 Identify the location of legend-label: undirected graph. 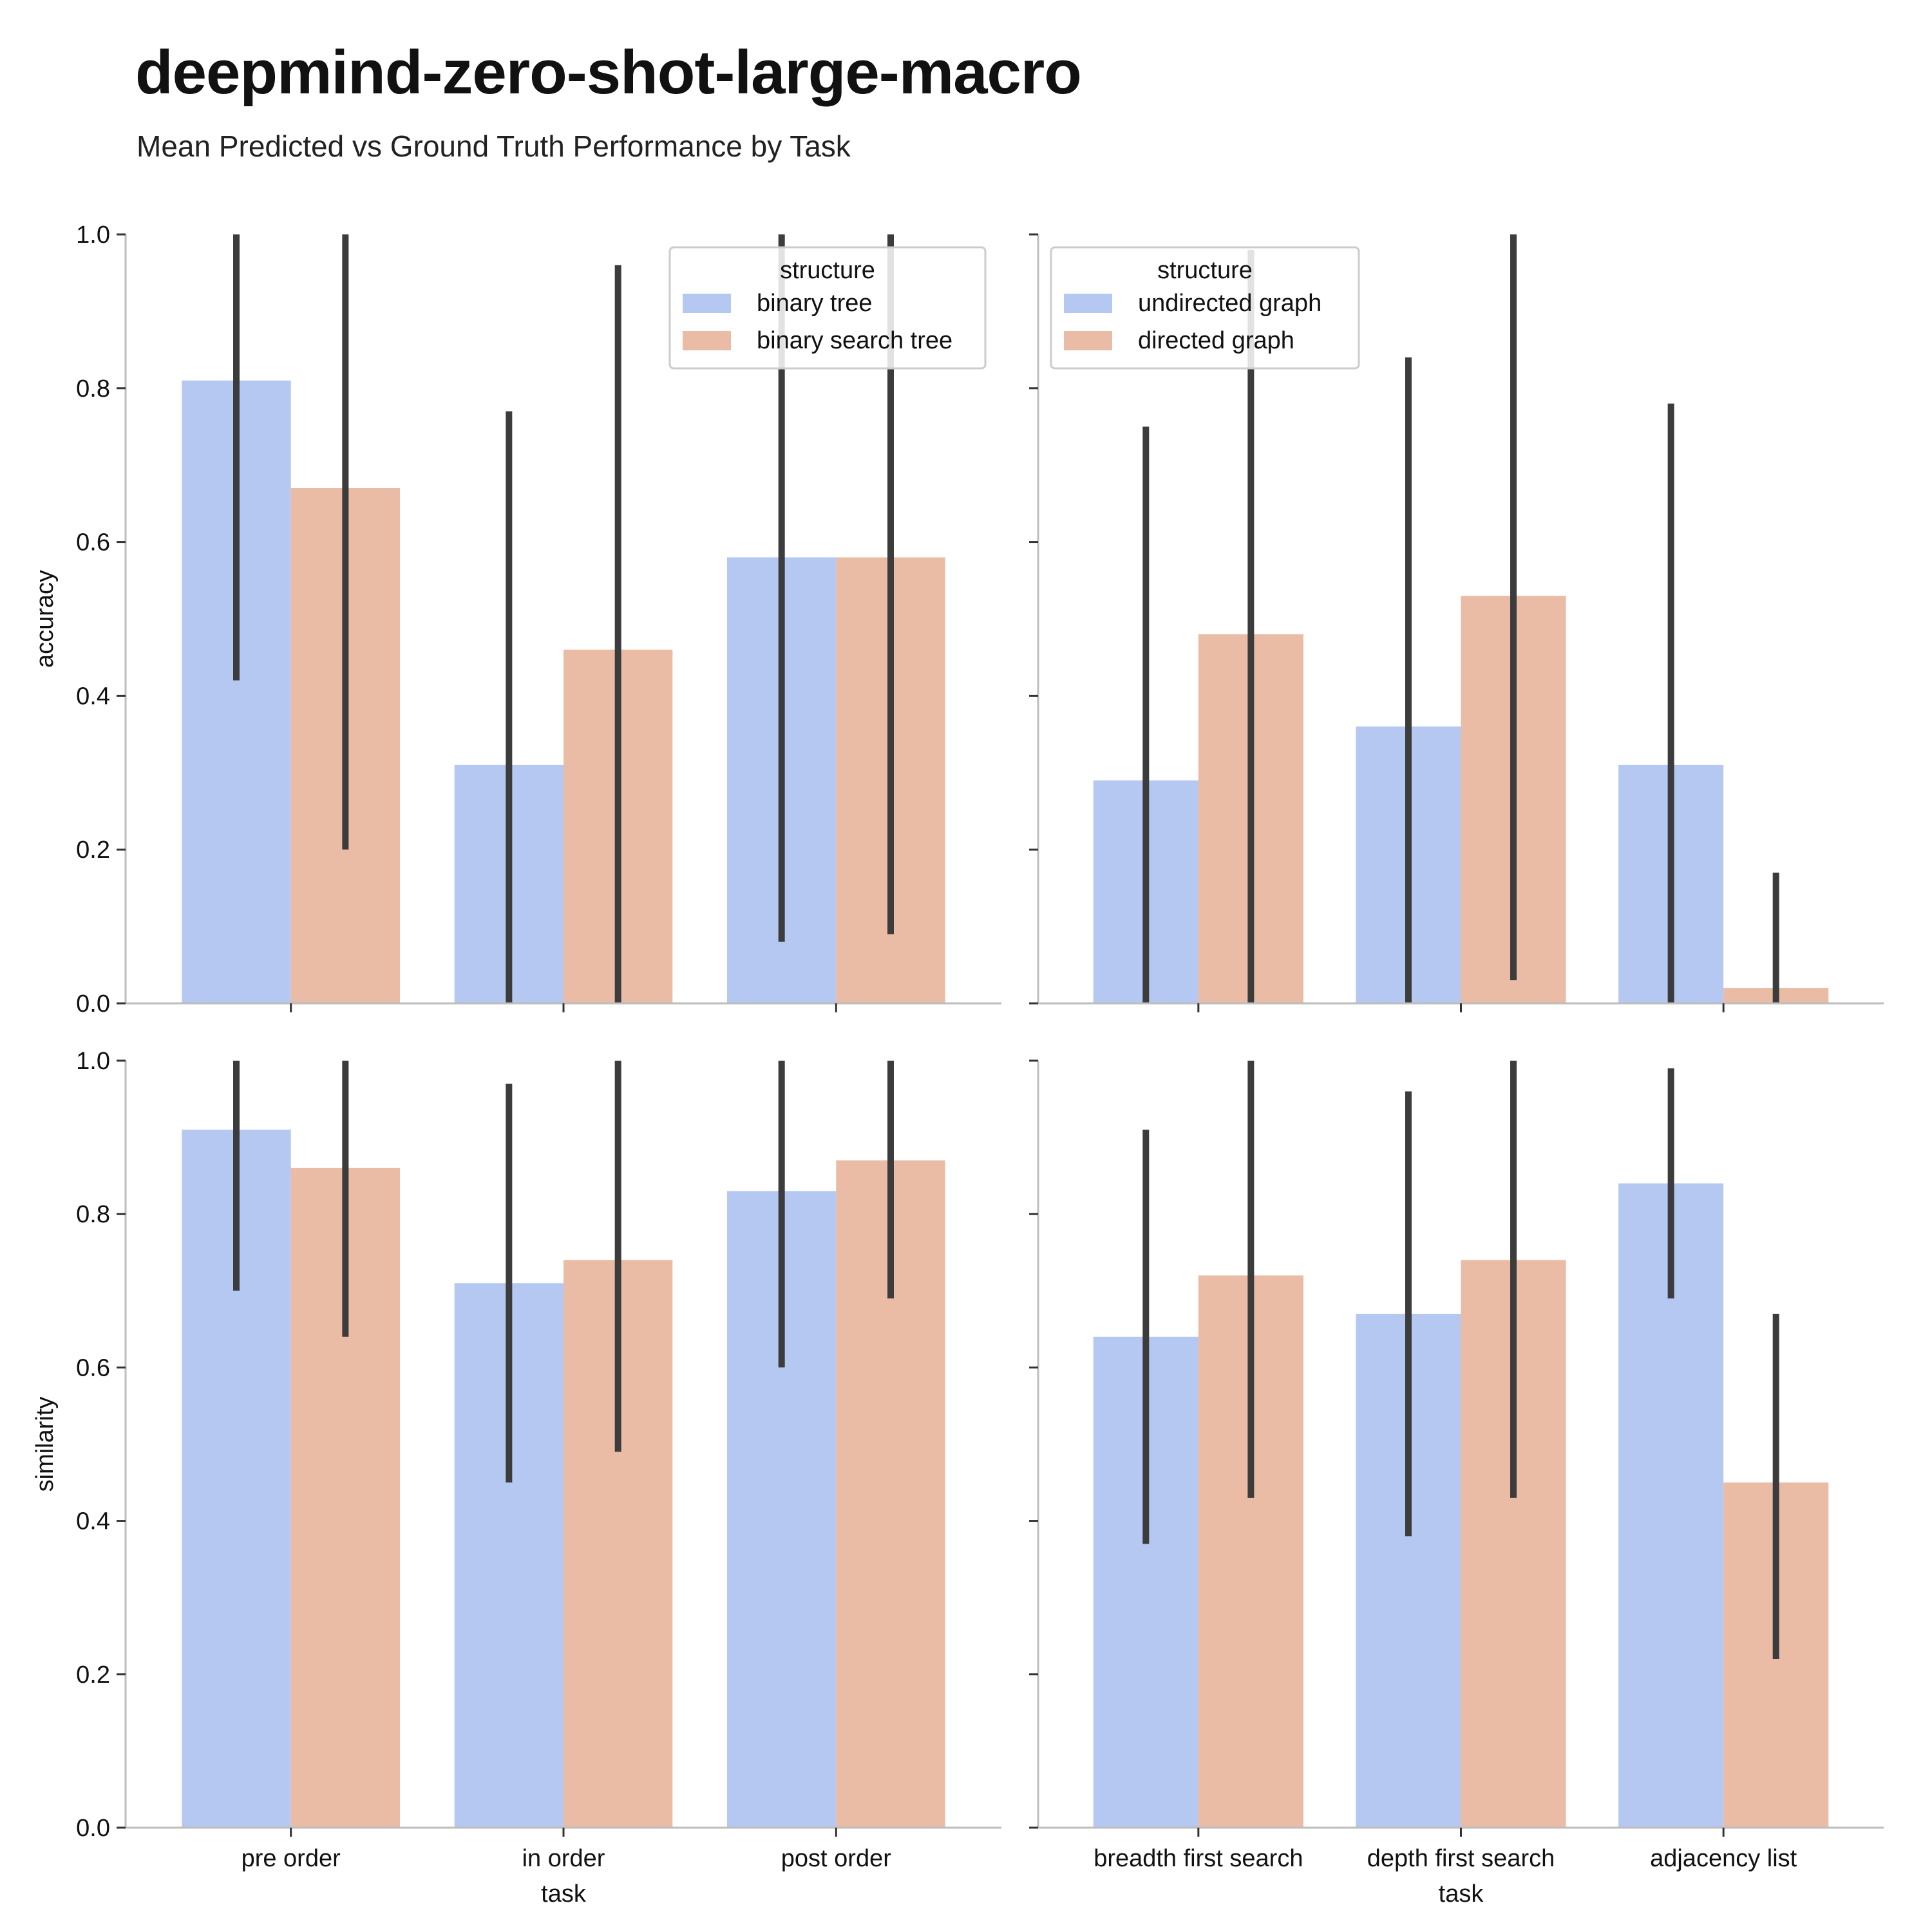
(1229, 303).